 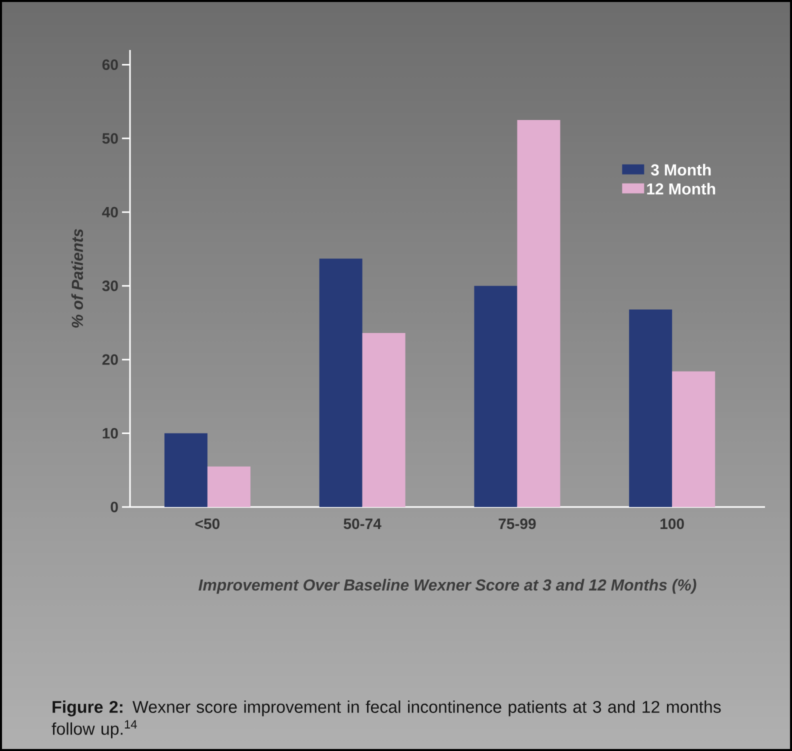 What do you see at coordinates (110, 212) in the screenshot?
I see `y-tick-label: 40` at bounding box center [110, 212].